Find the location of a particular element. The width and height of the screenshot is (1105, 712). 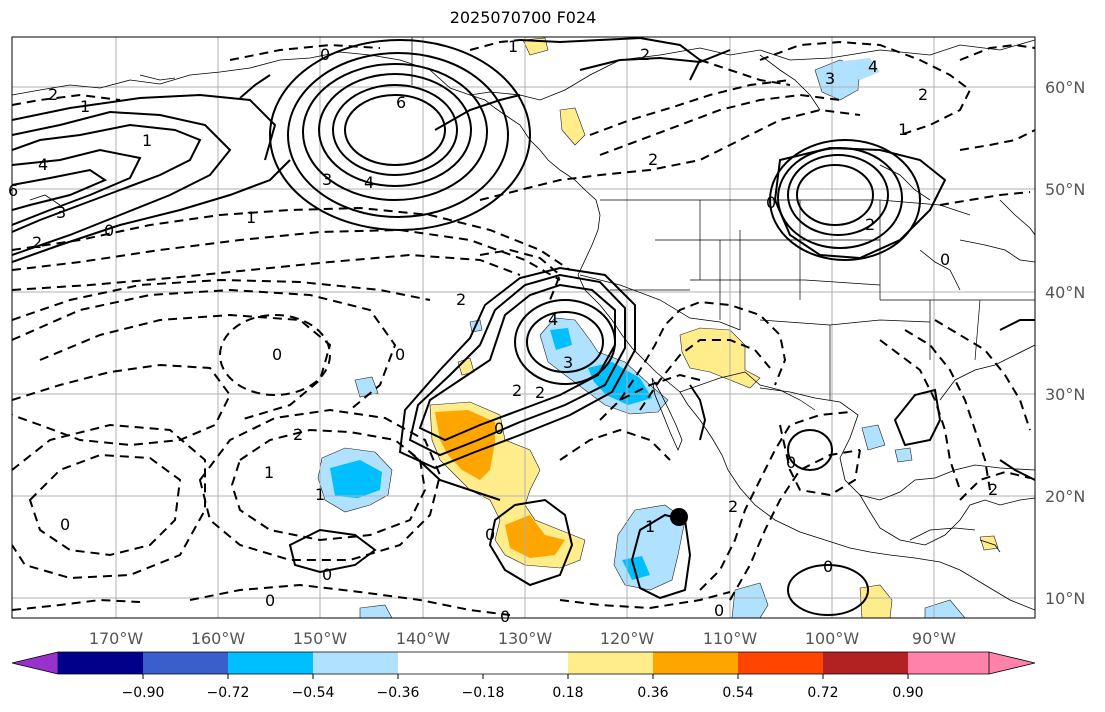

lat-label: 30°N is located at coordinates (1065, 394).